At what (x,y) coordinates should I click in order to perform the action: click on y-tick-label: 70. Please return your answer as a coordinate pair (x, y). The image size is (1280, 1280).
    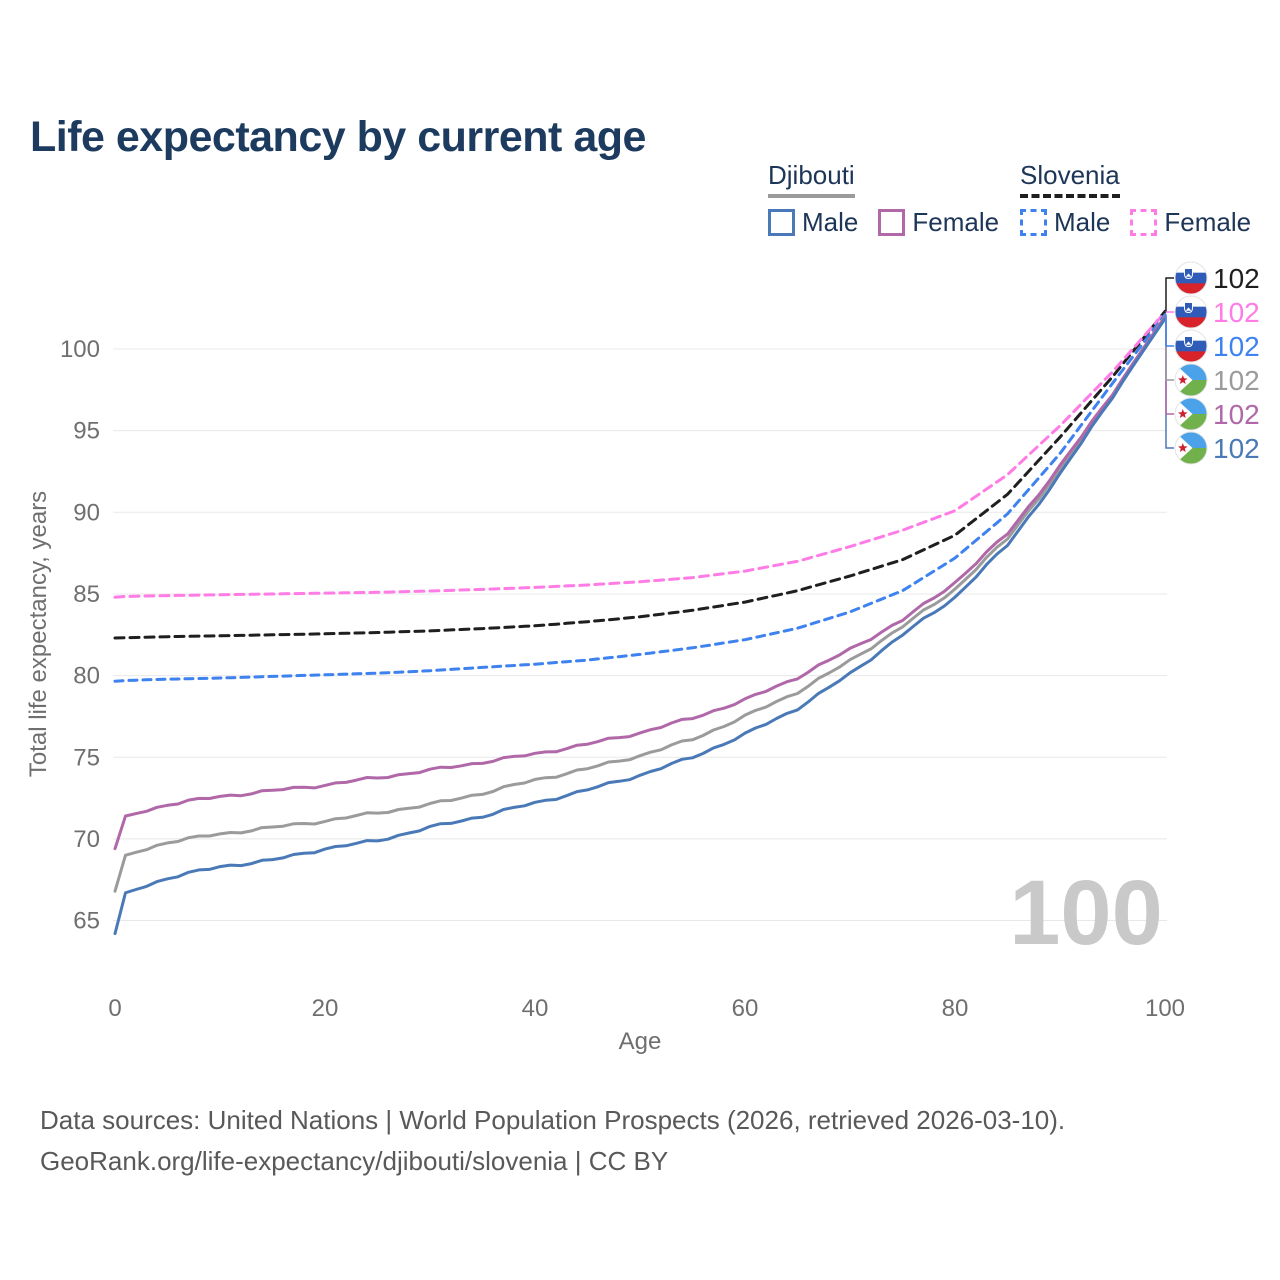
    Looking at the image, I should click on (86, 839).